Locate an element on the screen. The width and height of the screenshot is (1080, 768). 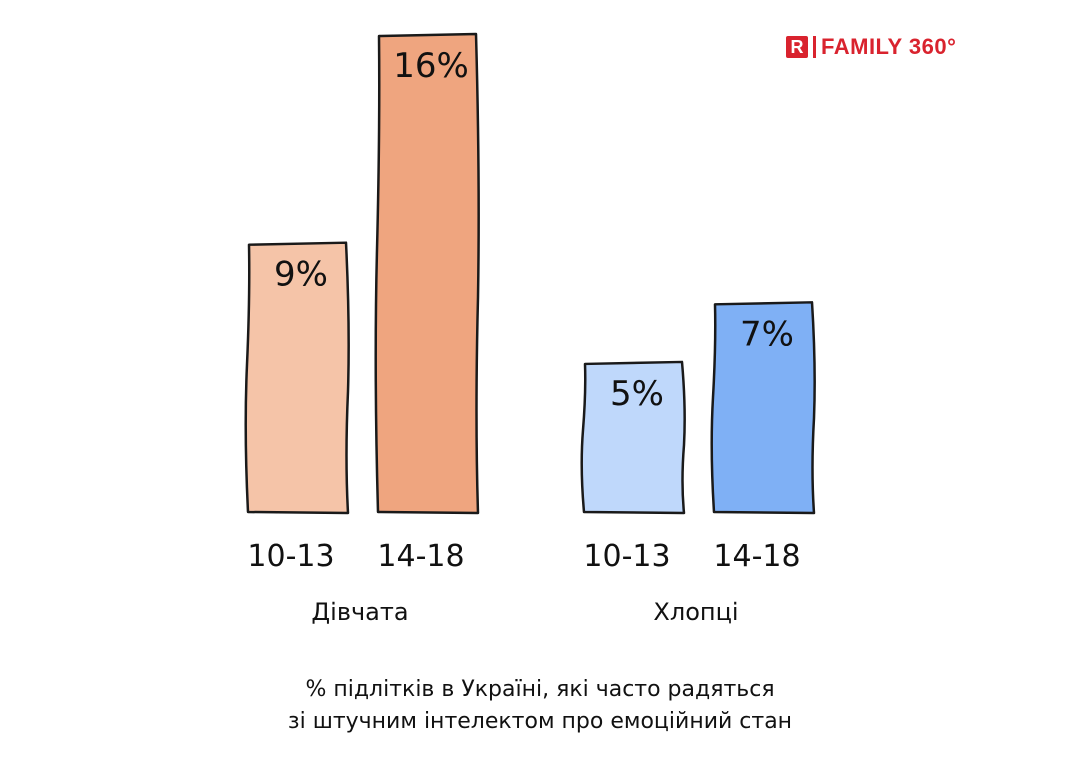
logo-mark: R is located at coordinates (797, 47).